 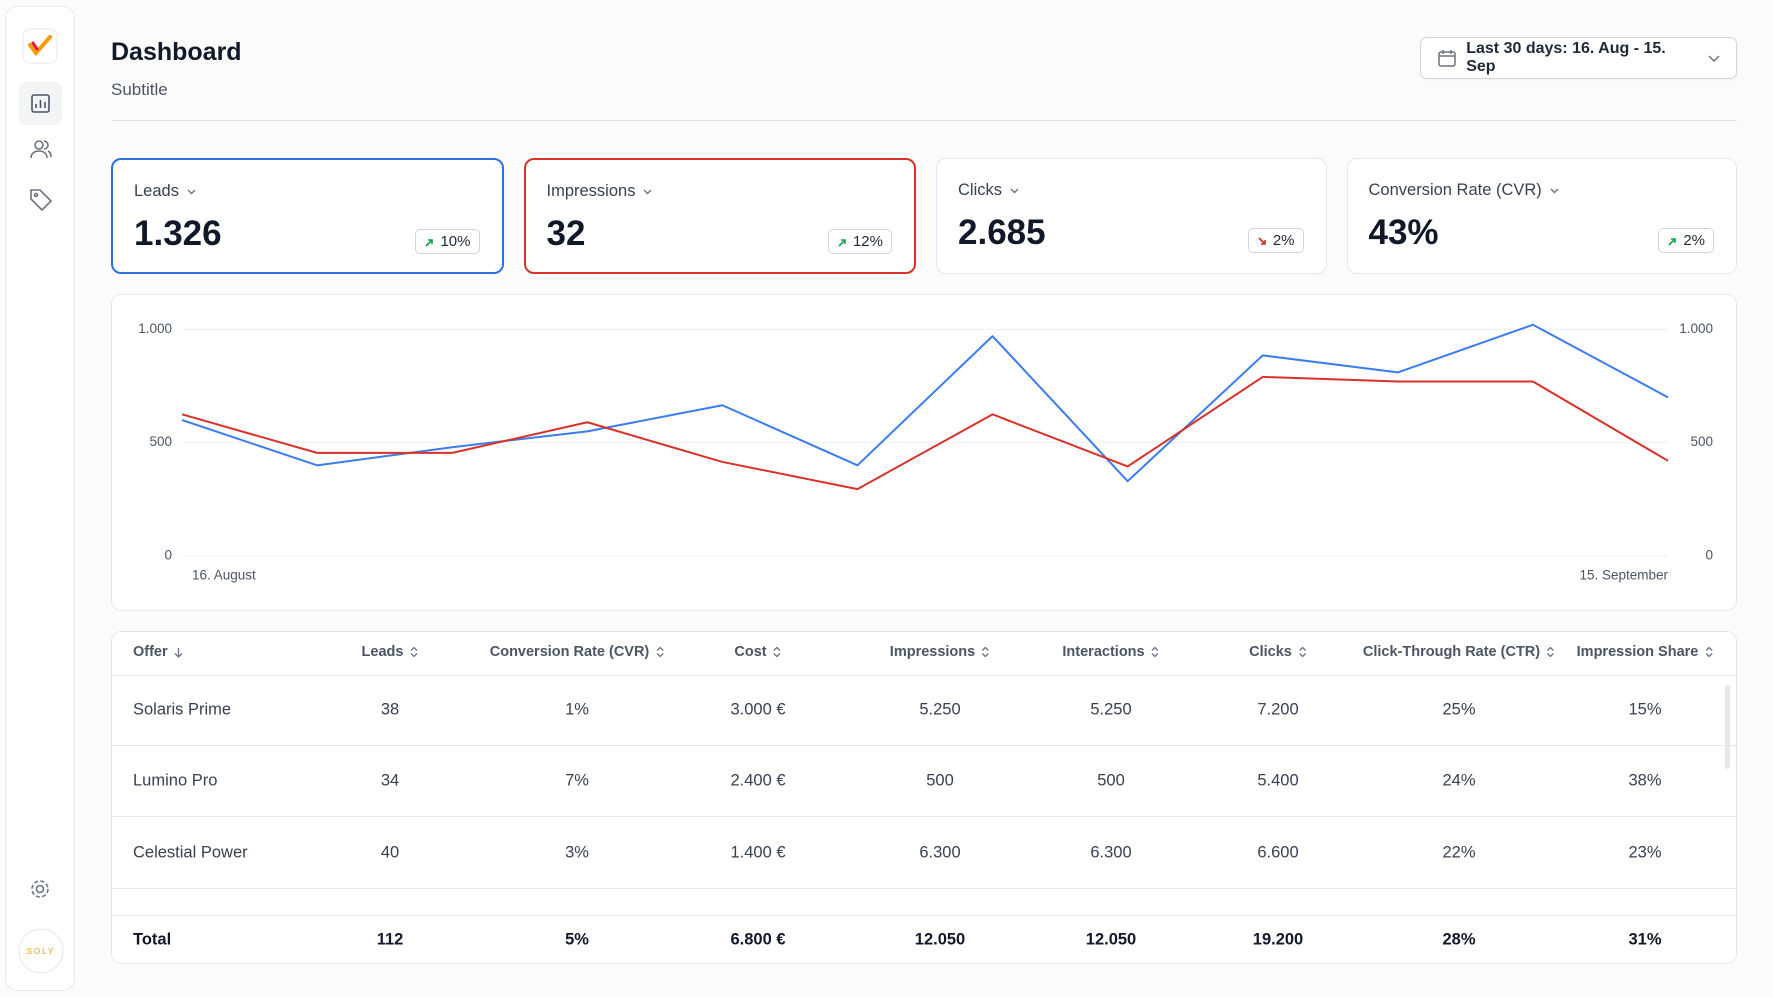 I want to click on table-cell-text: 500, so click(x=940, y=780).